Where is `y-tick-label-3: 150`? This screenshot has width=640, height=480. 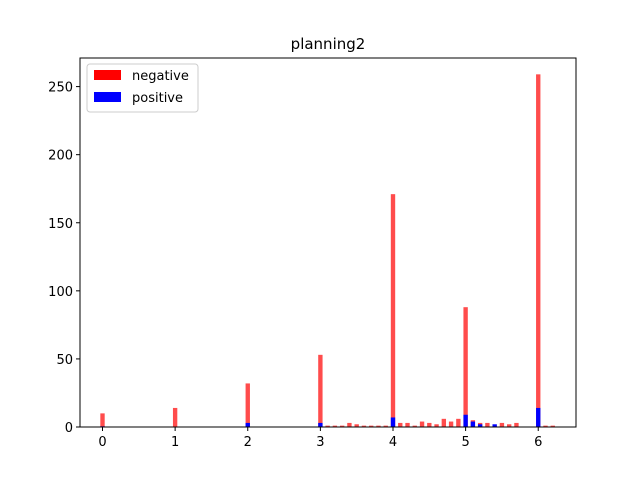
y-tick-label-3: 150 is located at coordinates (60, 224).